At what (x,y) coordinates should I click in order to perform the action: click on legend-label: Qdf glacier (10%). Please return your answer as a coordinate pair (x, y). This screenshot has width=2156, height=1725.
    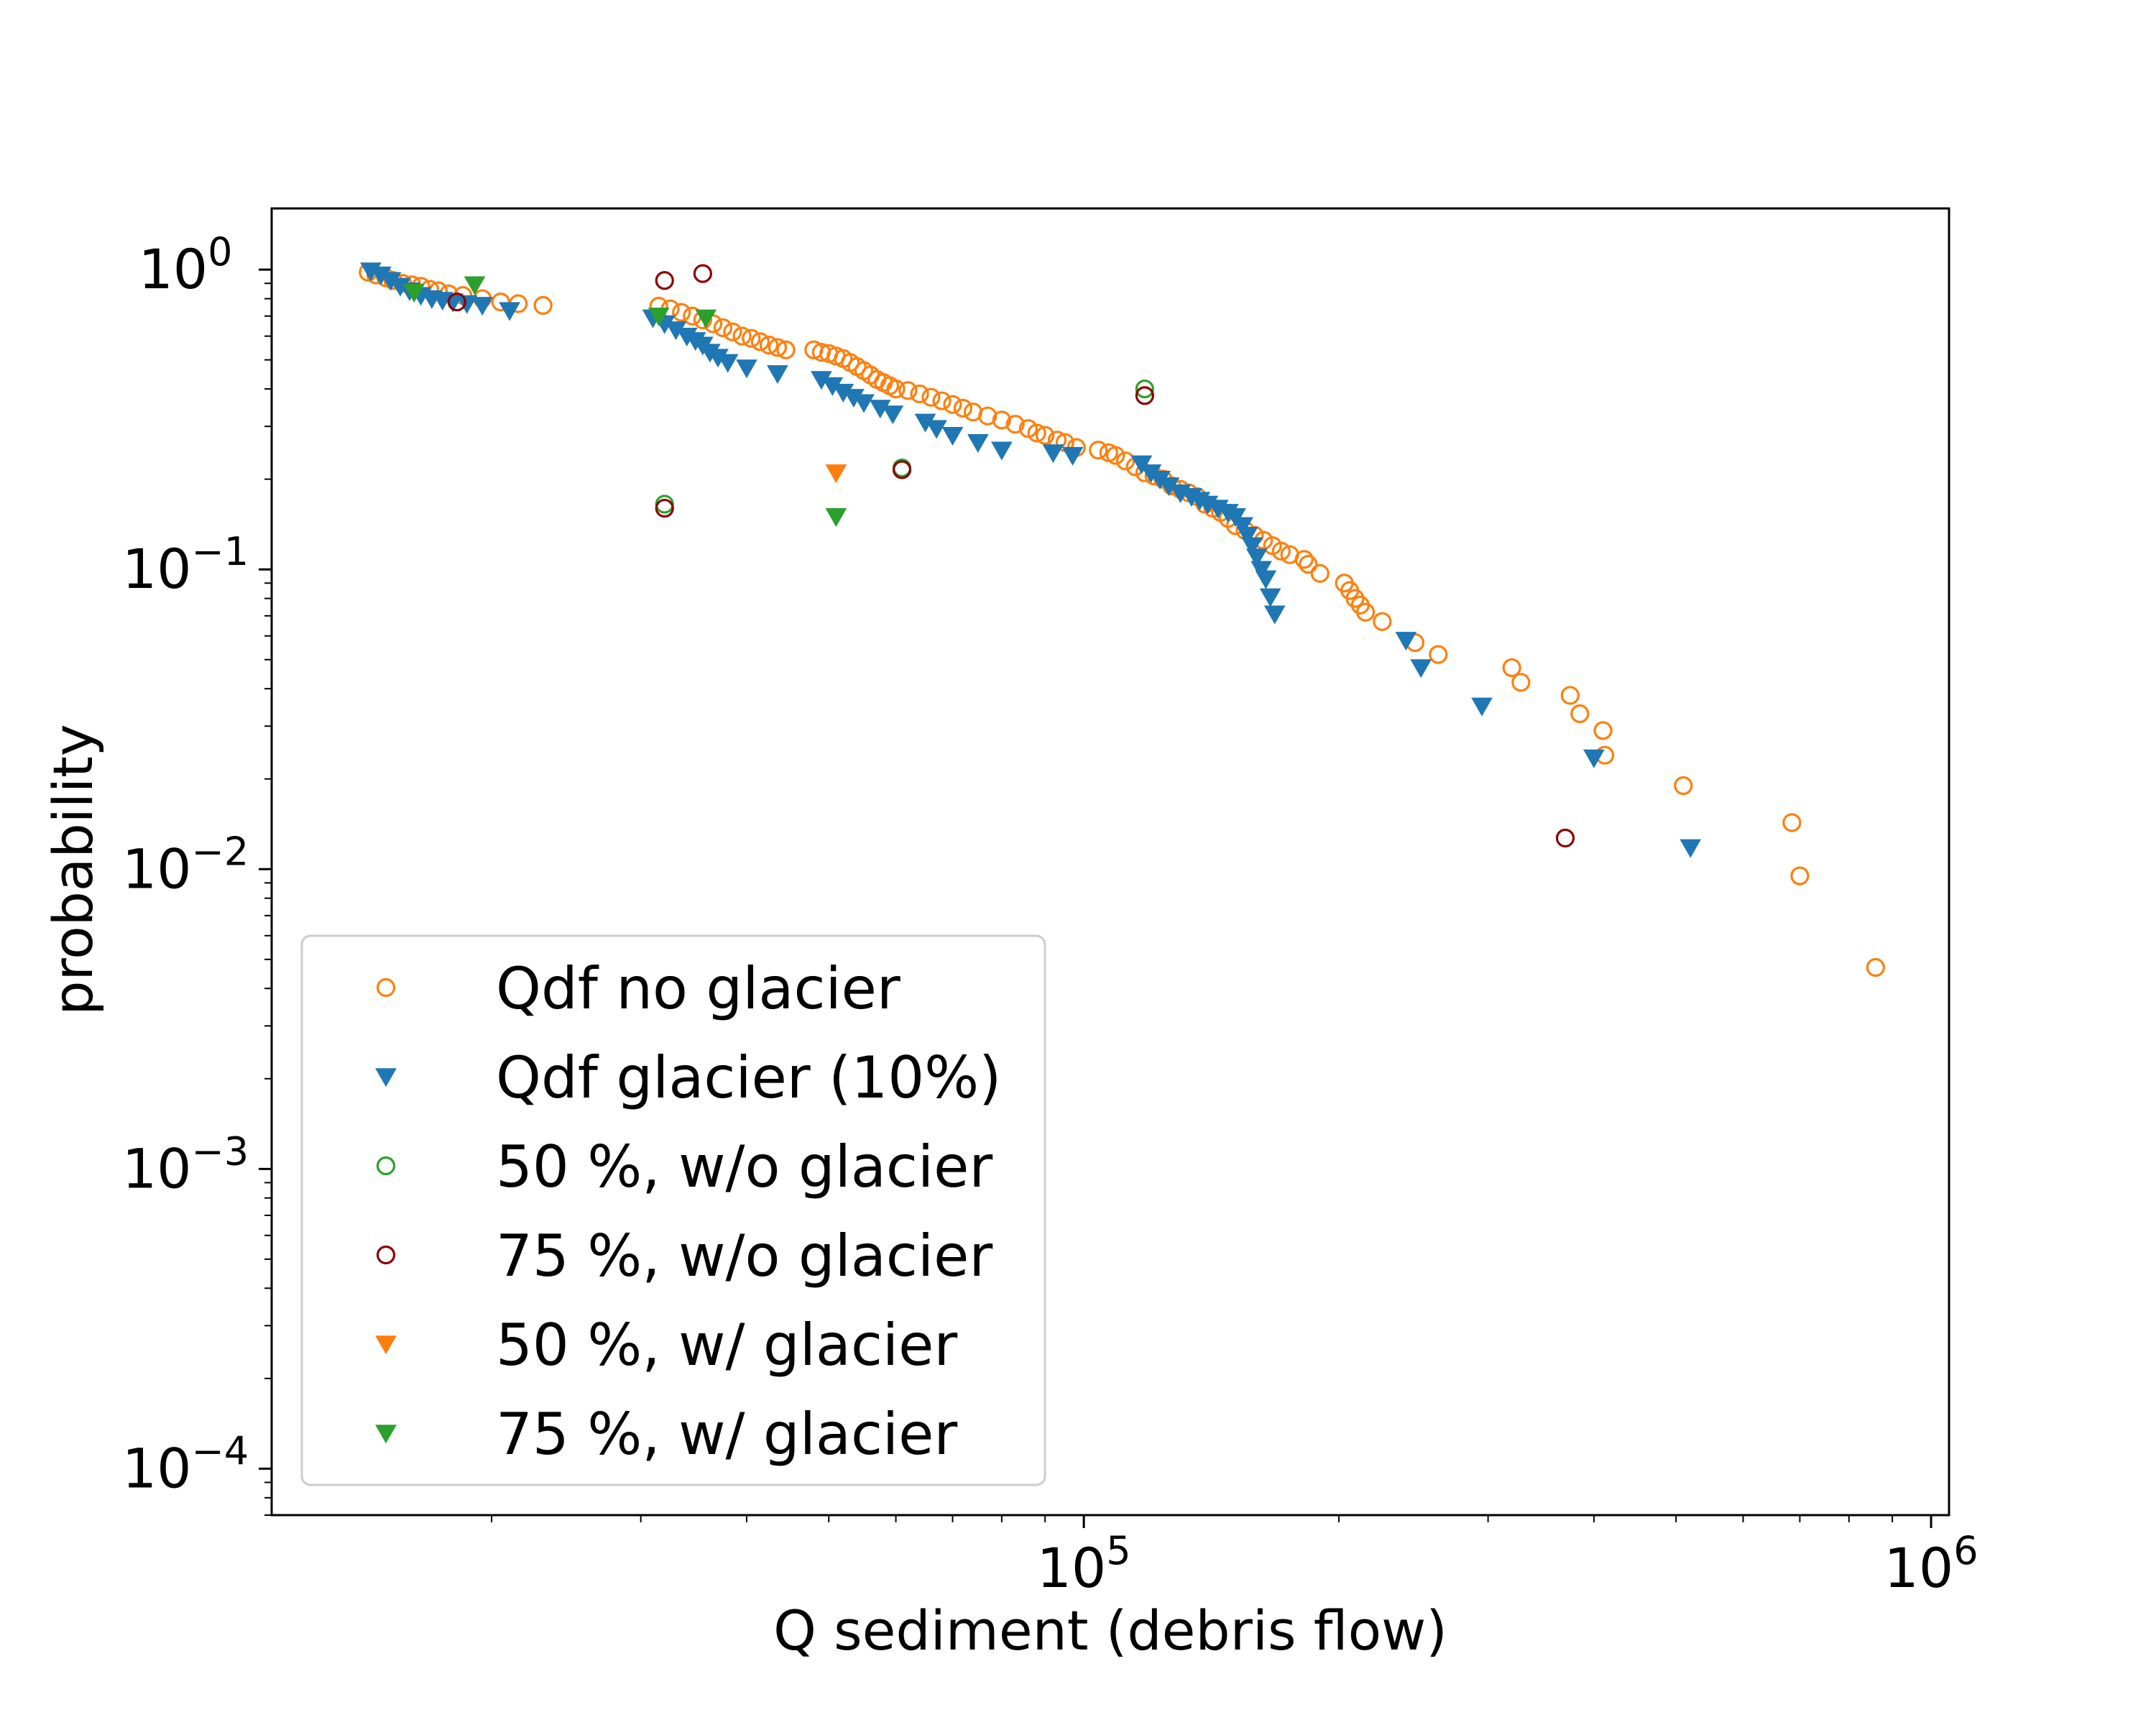
    Looking at the image, I should click on (748, 1077).